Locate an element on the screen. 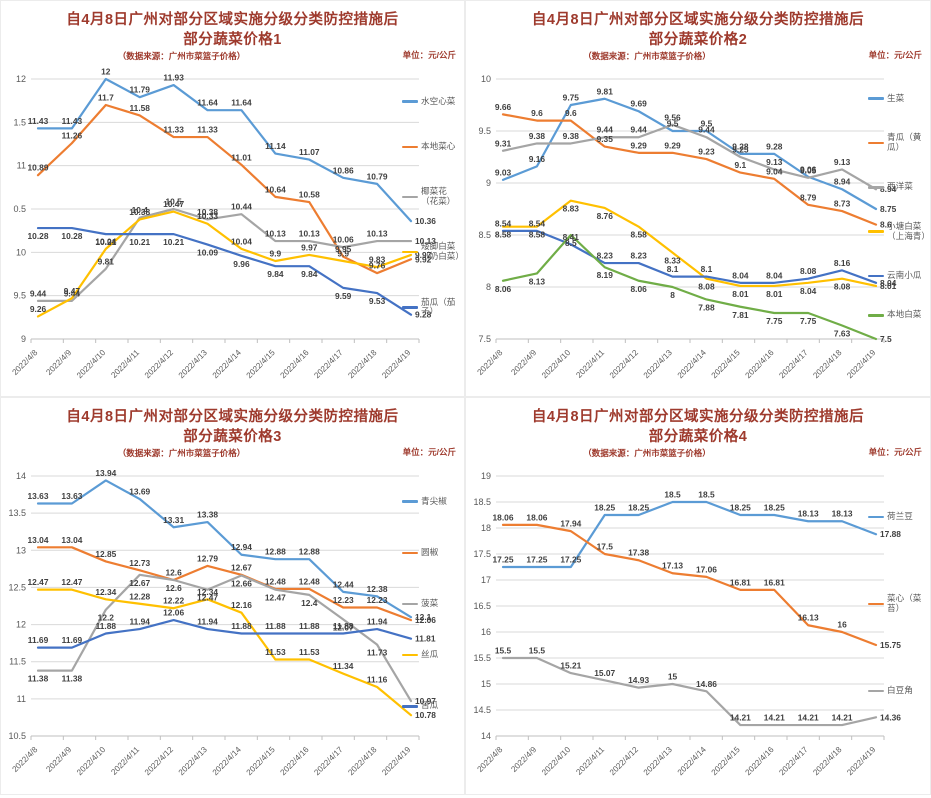  series-line-本地菜心 is located at coordinates (224, 189).